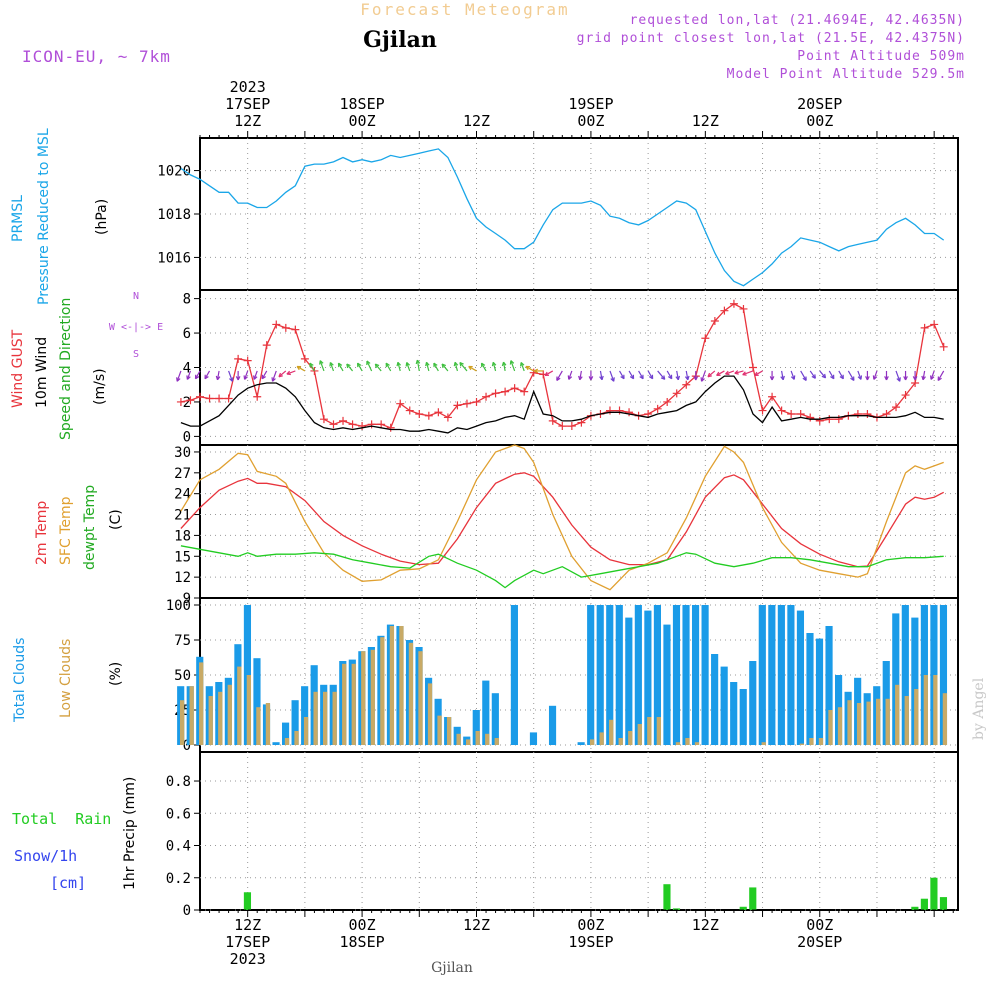 The width and height of the screenshot is (1000, 1000). Describe the element at coordinates (705, 925) in the screenshot. I see `bottom-time-label: 12Z` at that location.